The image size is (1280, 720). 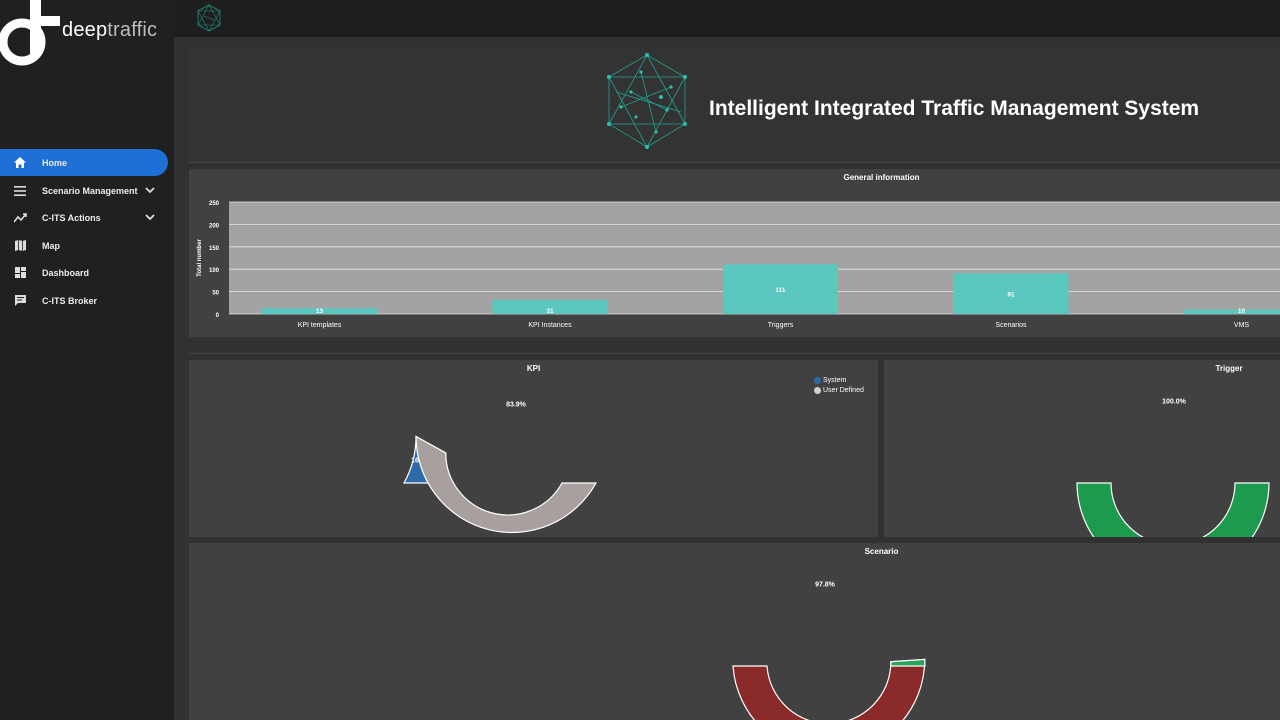 What do you see at coordinates (209, 18) in the screenshot?
I see `network-logo-icon` at bounding box center [209, 18].